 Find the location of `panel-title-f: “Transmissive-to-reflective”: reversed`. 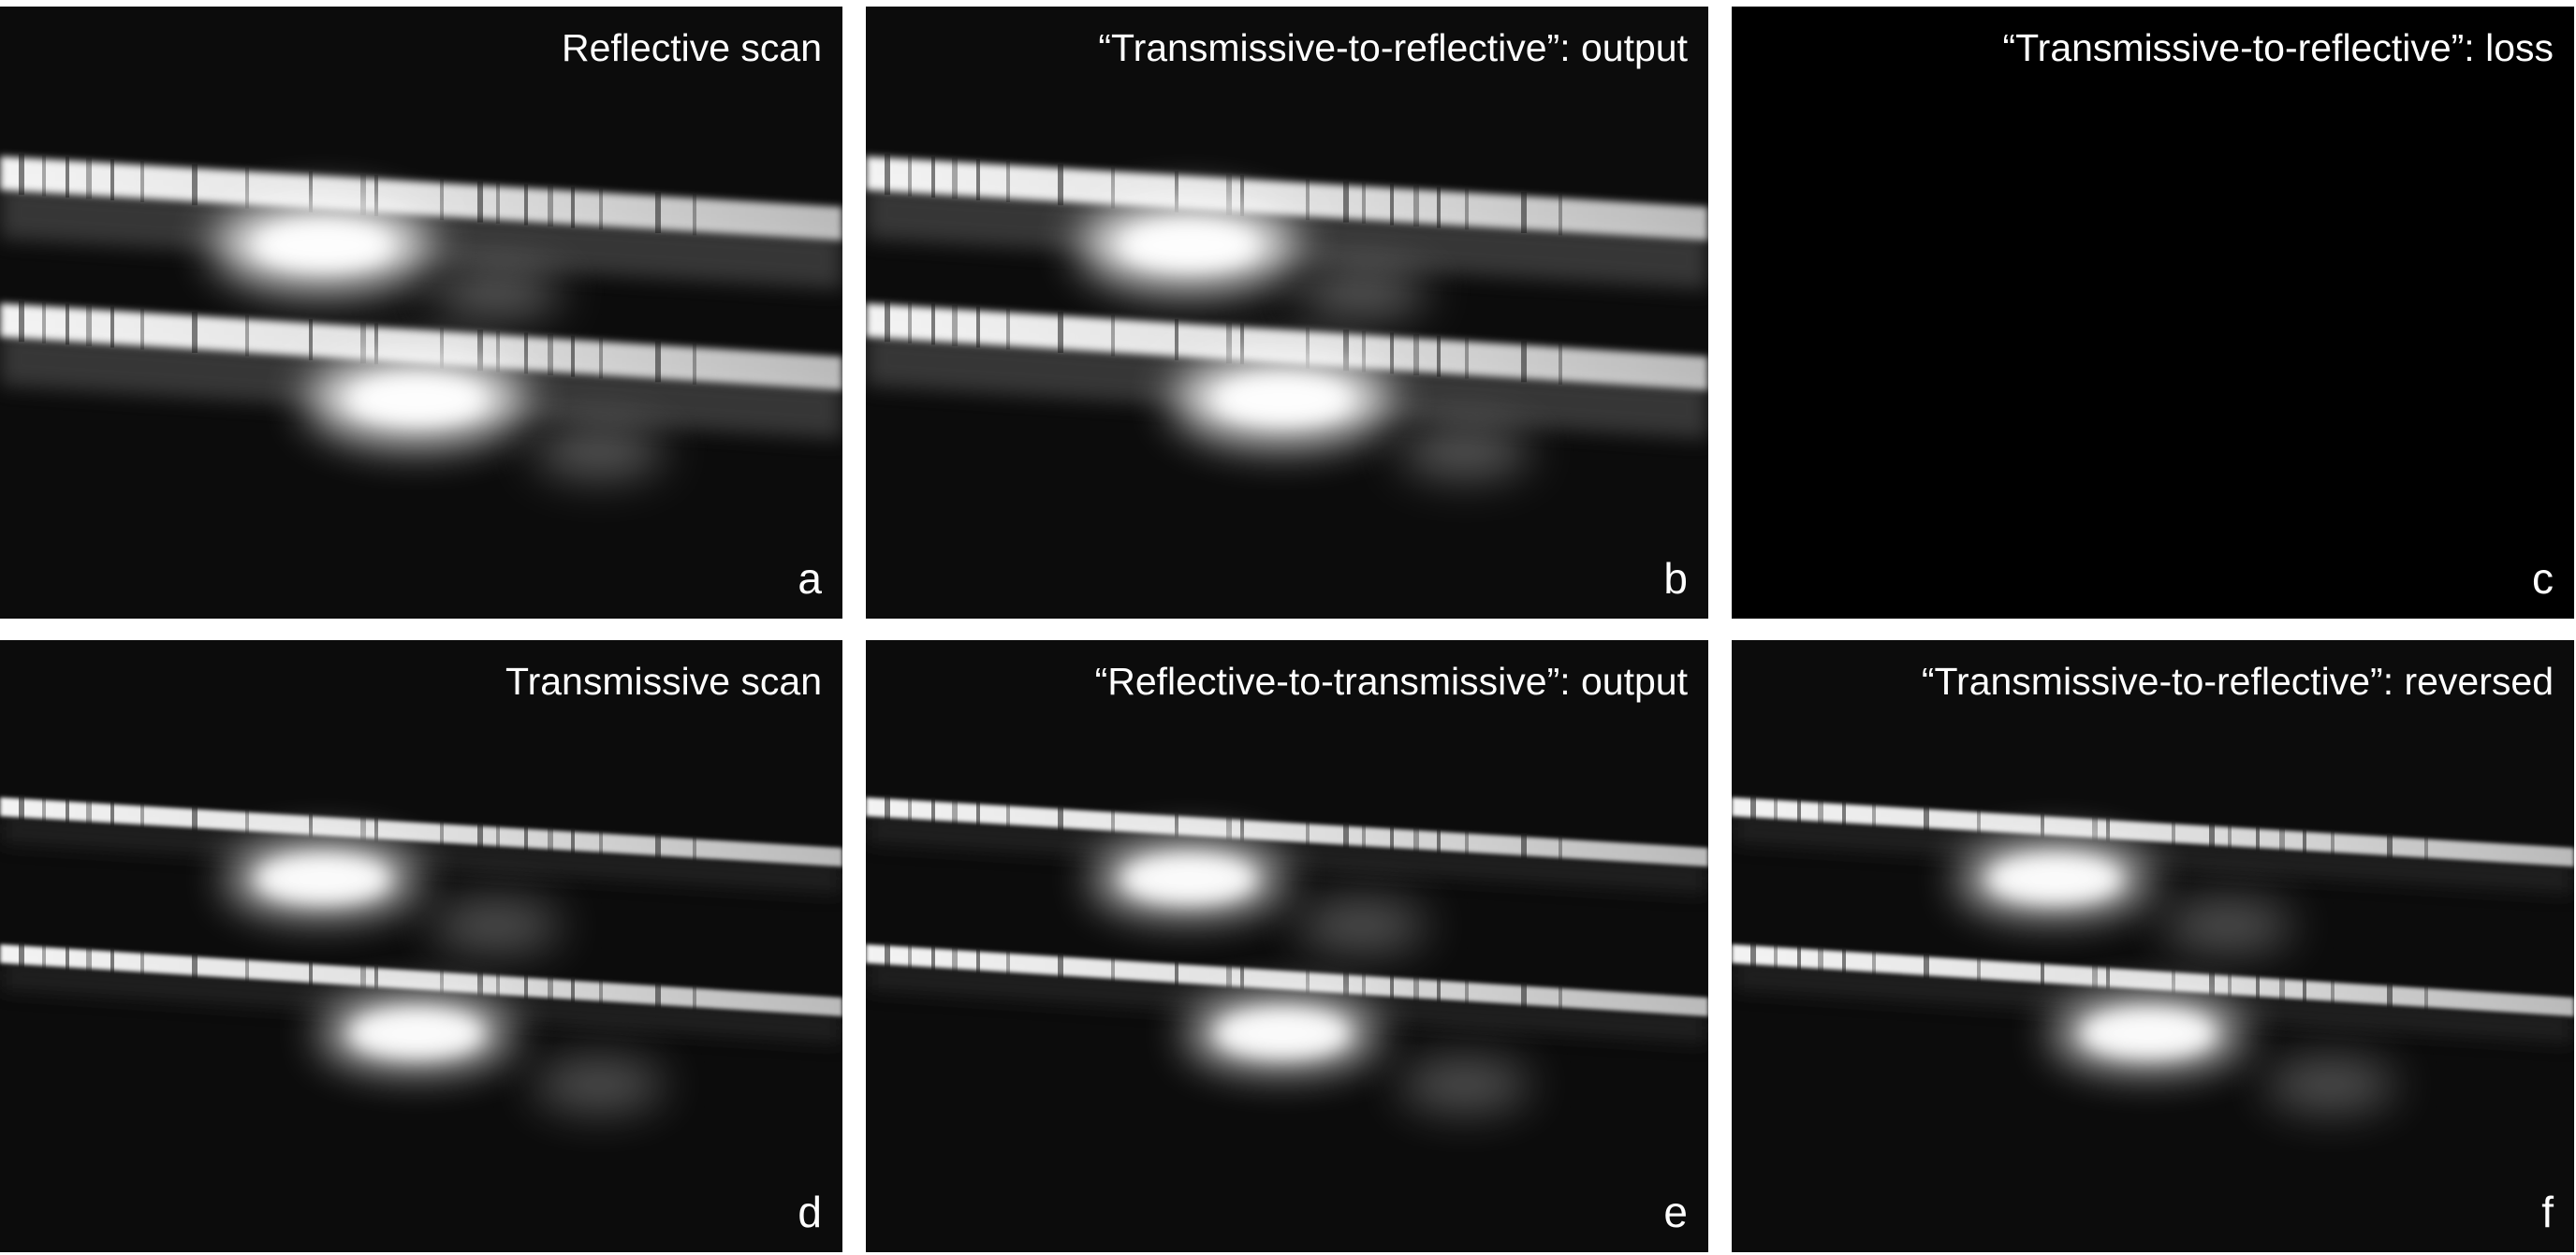

panel-title-f: “Transmissive-to-reflective”: reversed is located at coordinates (2237, 682).